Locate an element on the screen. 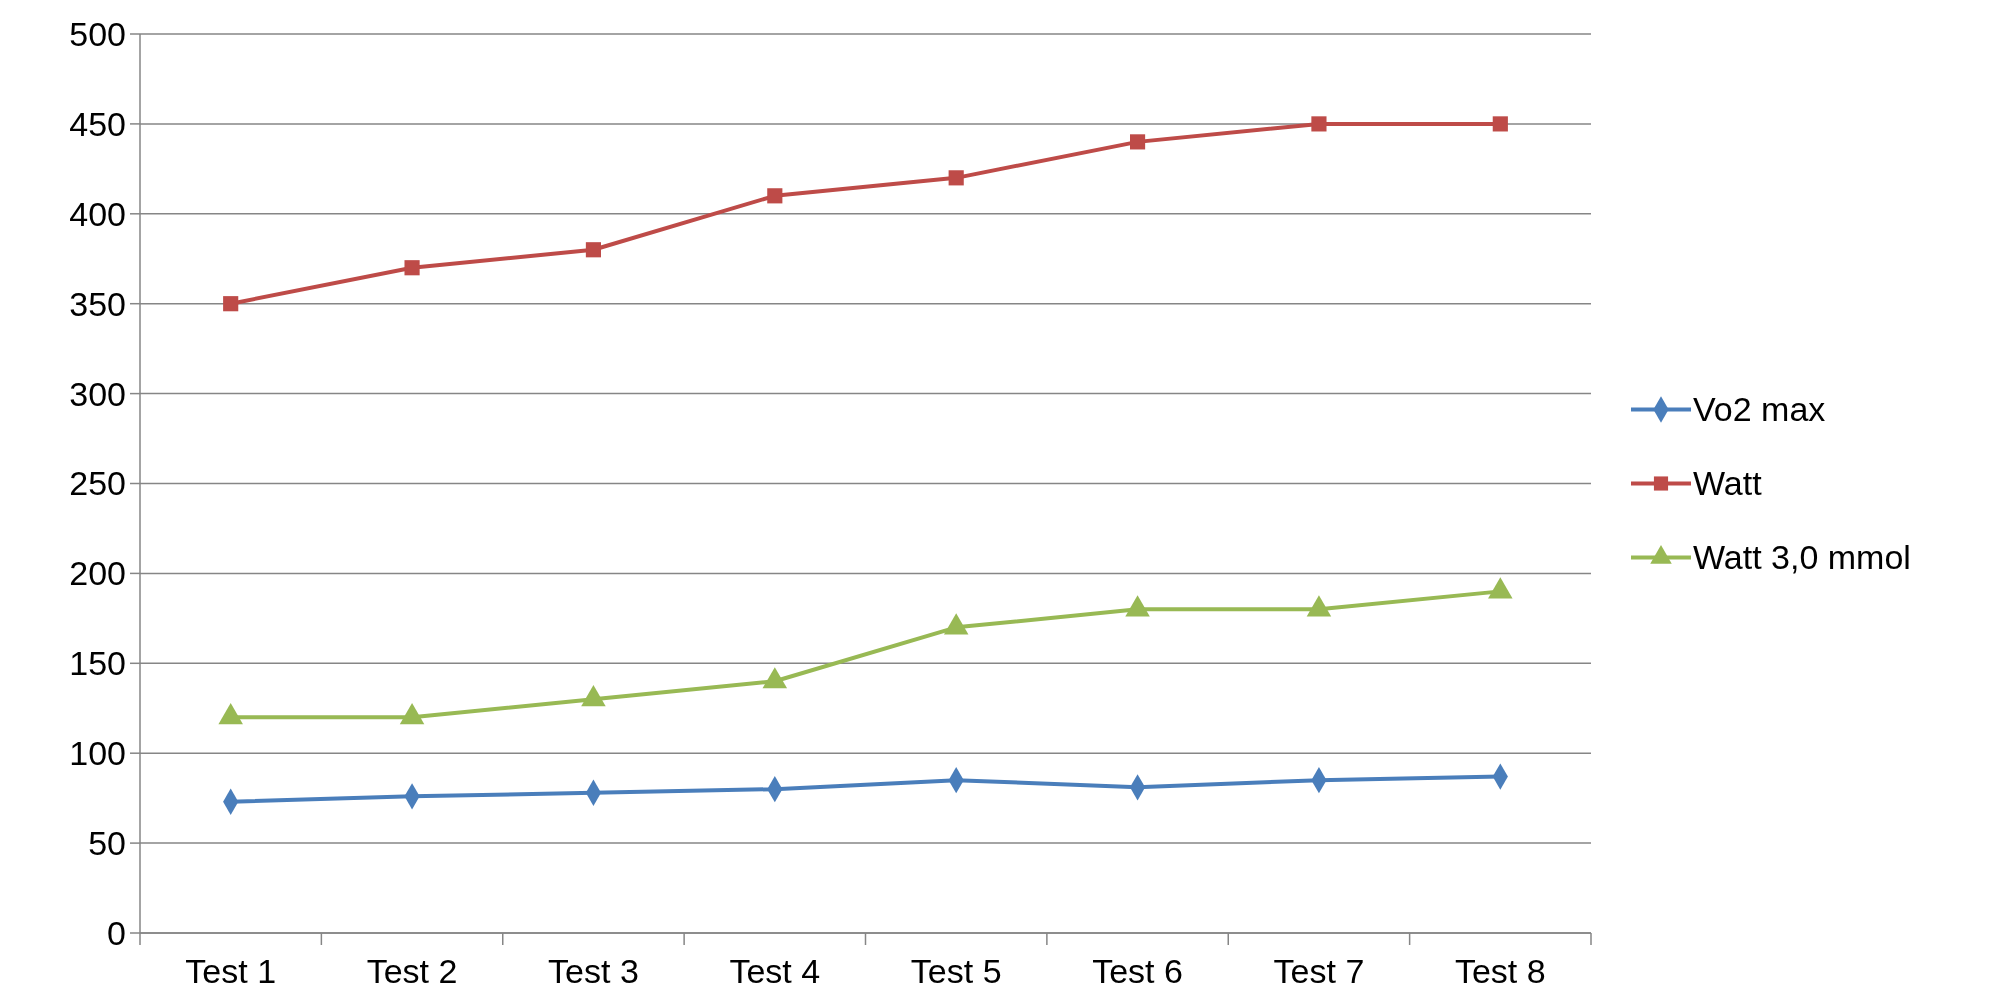  x-tick-label: Test 8 is located at coordinates (1500, 971).